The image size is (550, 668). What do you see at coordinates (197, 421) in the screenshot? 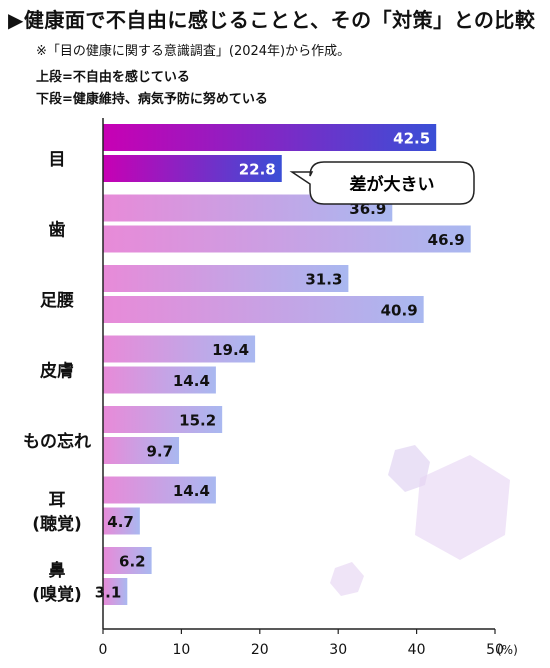
I see `bar-value-label: 15.2` at bounding box center [197, 421].